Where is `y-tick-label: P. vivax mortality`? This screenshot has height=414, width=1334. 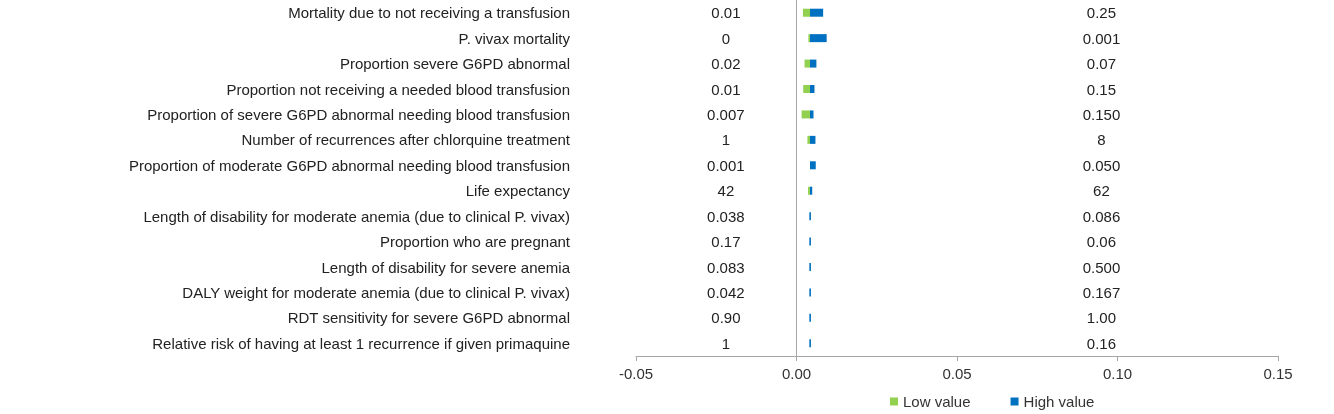
y-tick-label: P. vivax mortality is located at coordinates (514, 38).